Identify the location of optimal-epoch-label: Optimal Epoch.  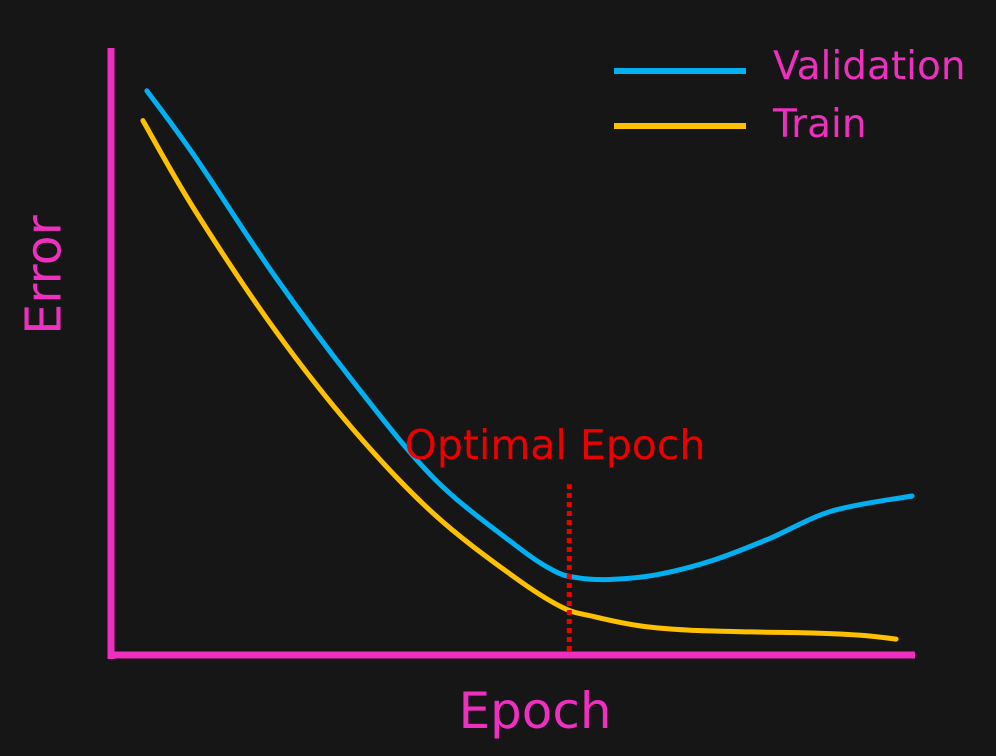
(555, 445).